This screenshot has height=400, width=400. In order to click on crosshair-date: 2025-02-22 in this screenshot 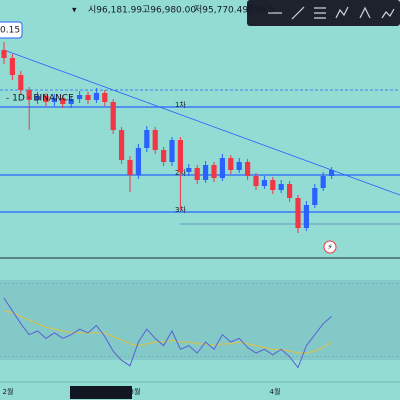, I will do `click(101, 393)`.